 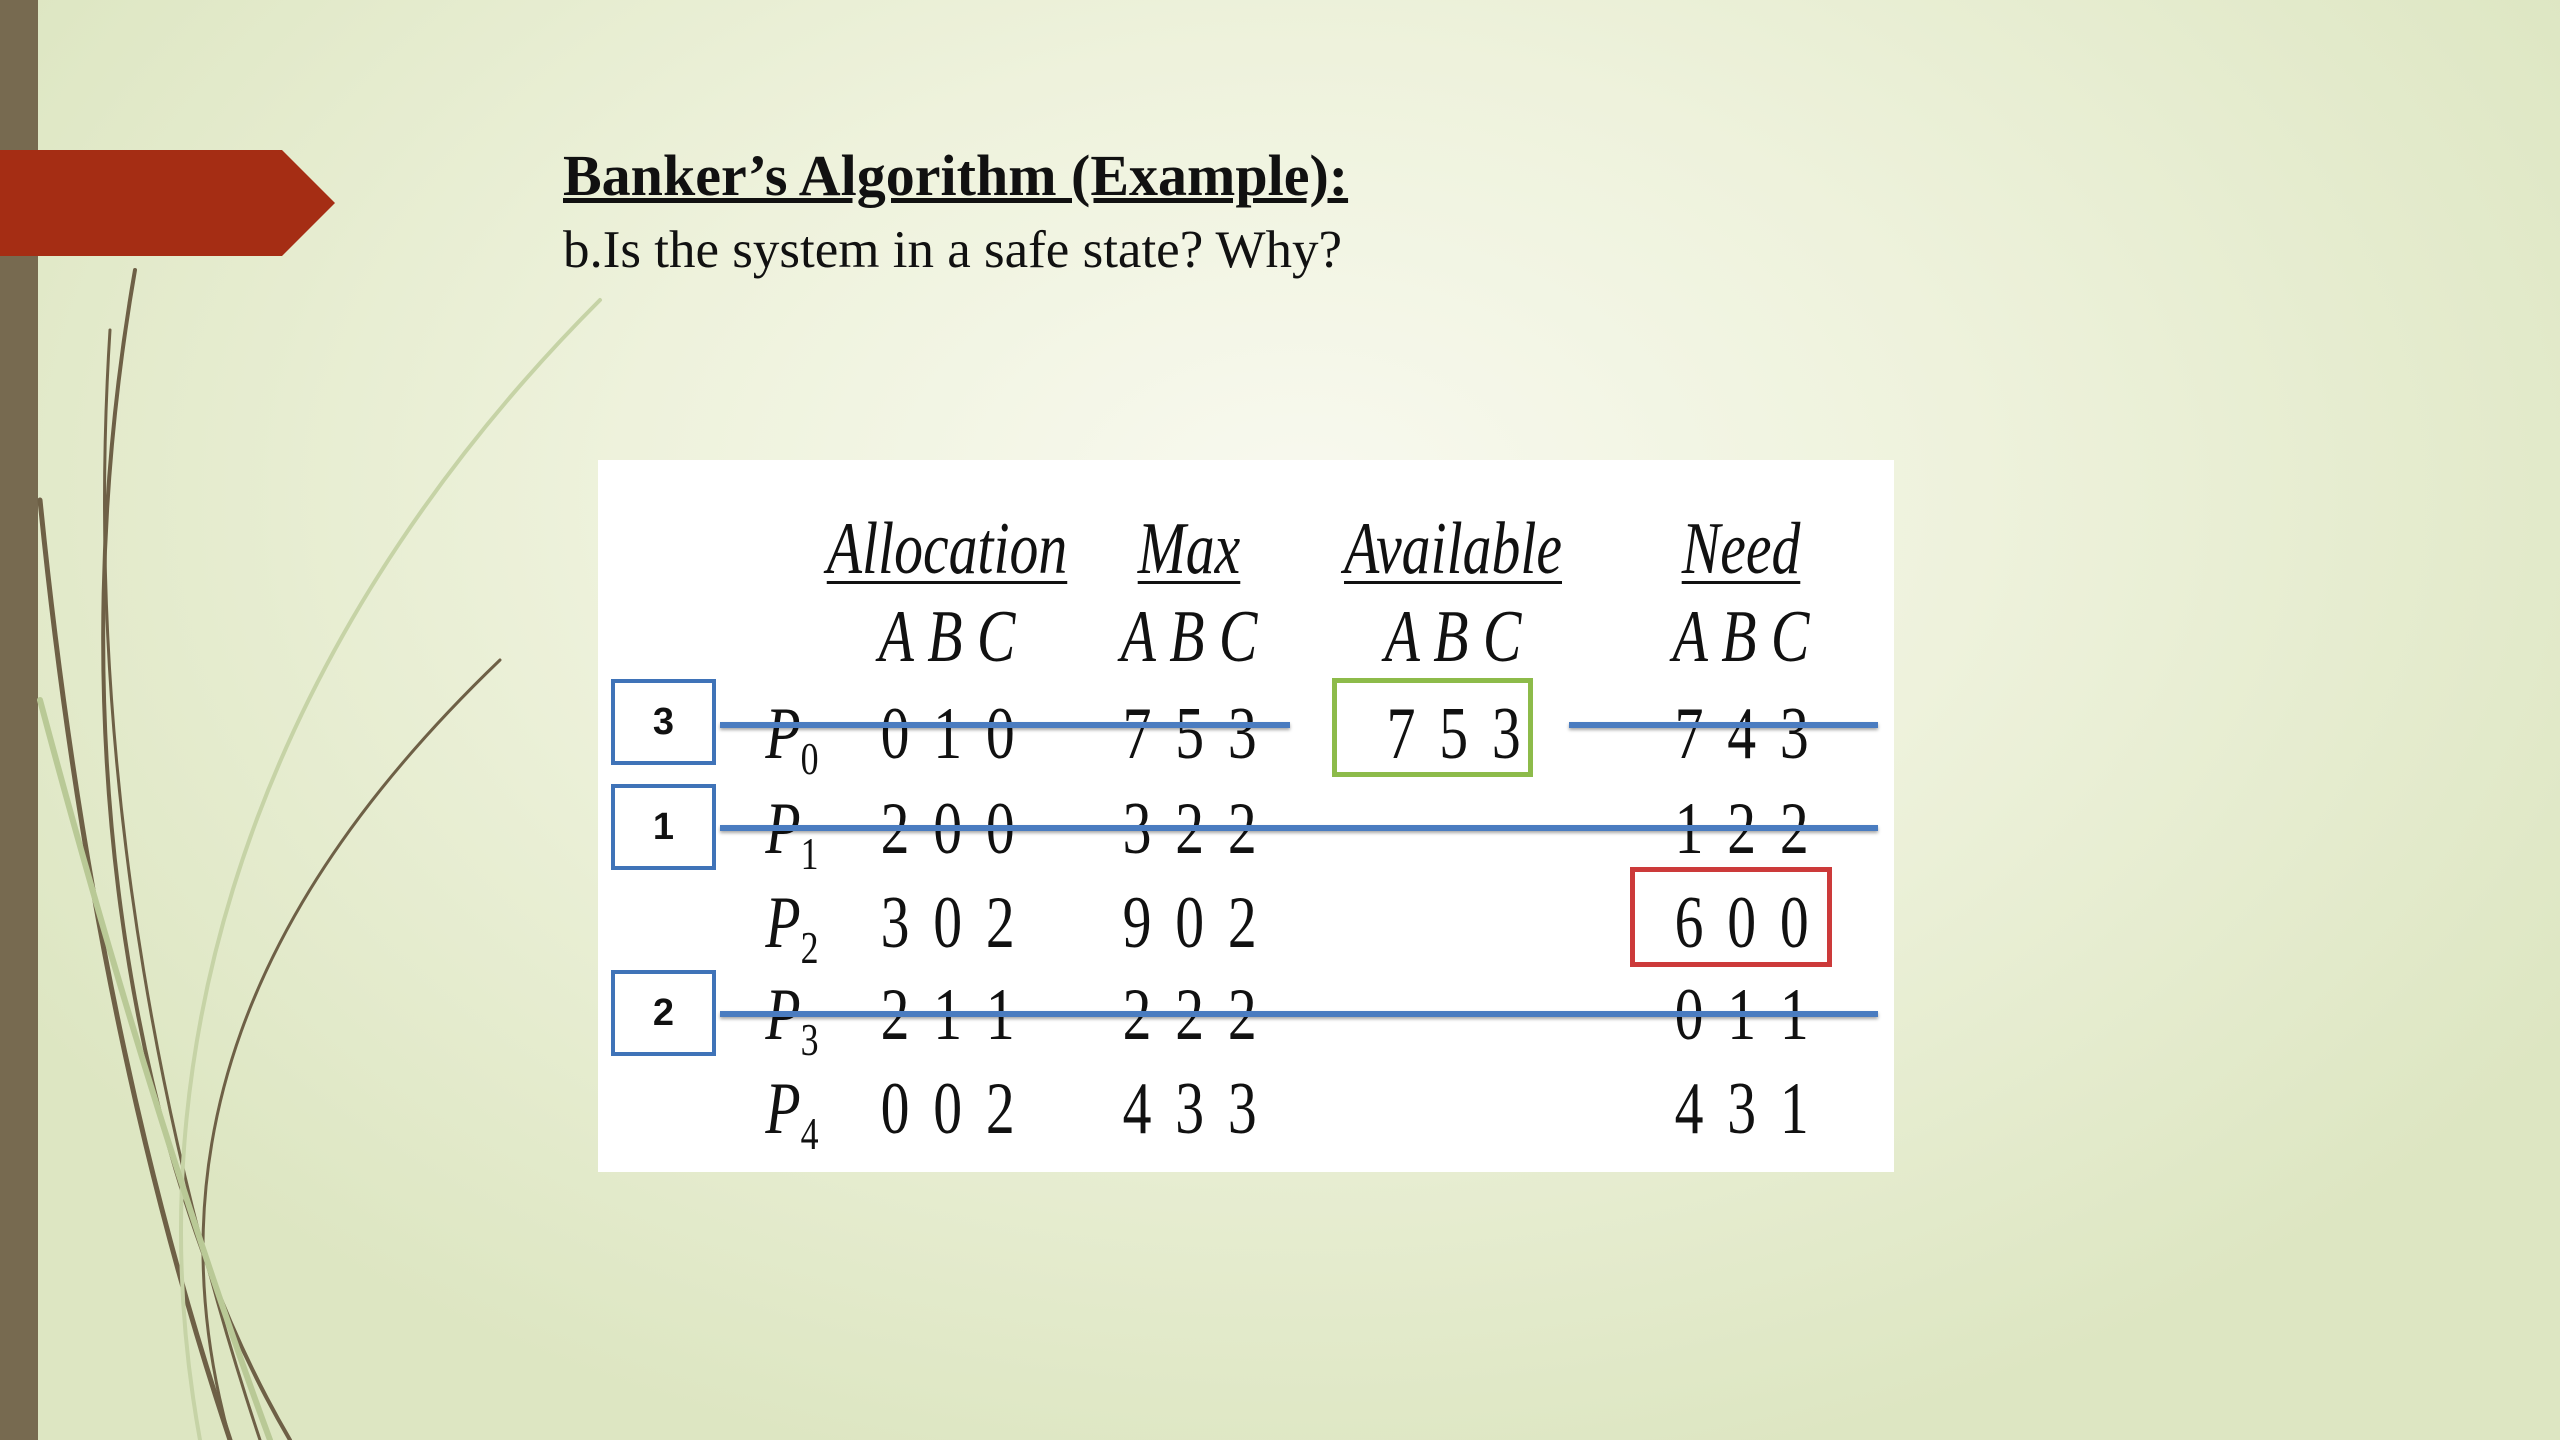 What do you see at coordinates (1741, 549) in the screenshot?
I see `column-header-need: Need` at bounding box center [1741, 549].